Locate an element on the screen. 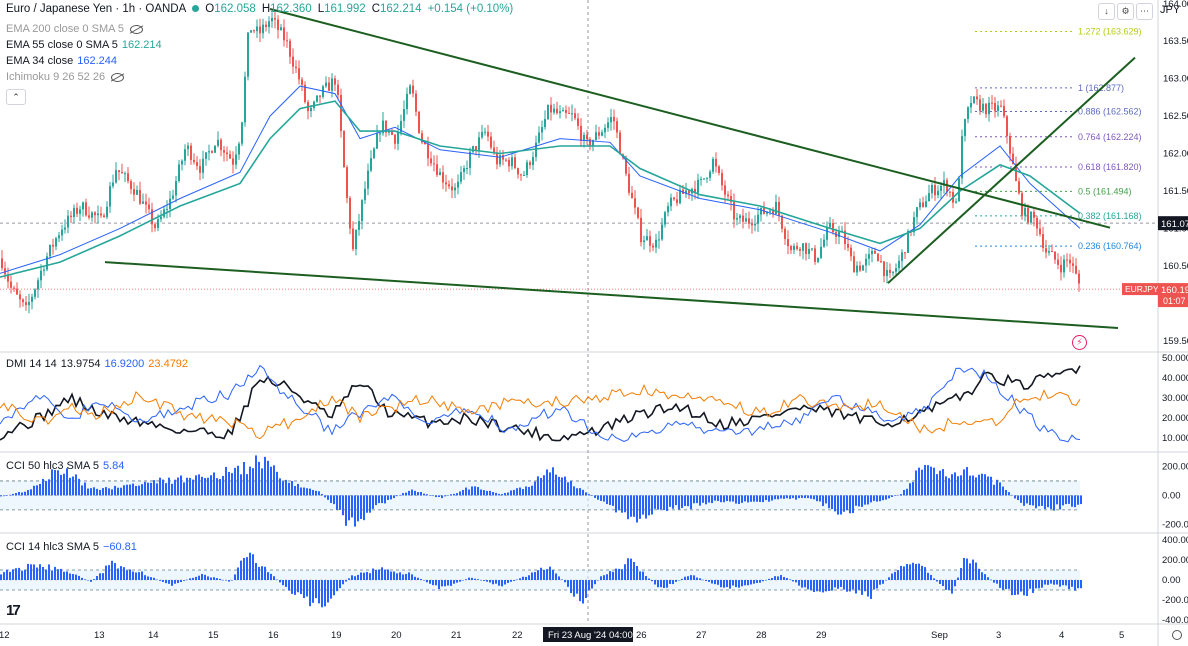  arrow-down-icon: ↓ is located at coordinates (1106, 11).